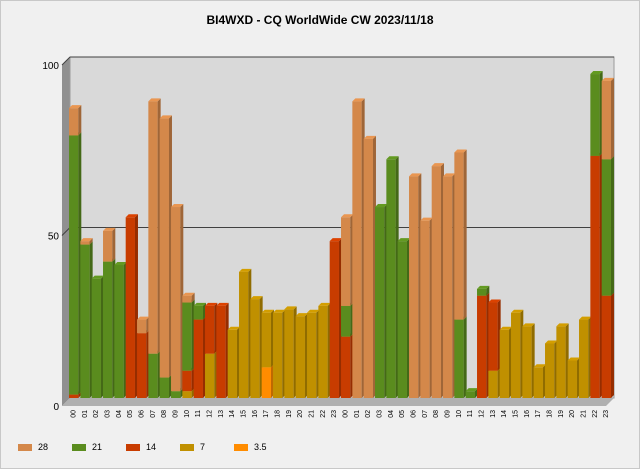 This screenshot has height=469, width=640. What do you see at coordinates (210, 414) in the screenshot?
I see `x-tick-label: 12` at bounding box center [210, 414].